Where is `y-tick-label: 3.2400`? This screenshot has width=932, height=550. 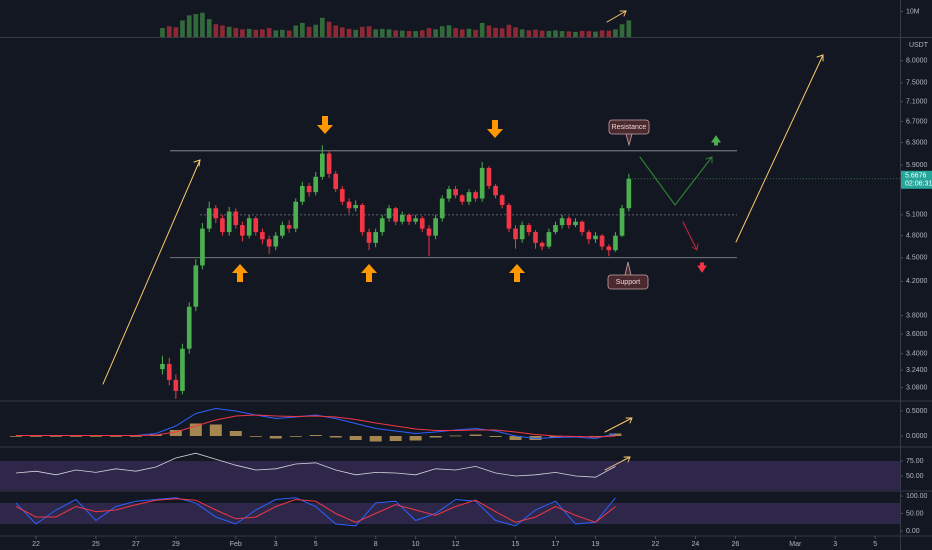
y-tick-label: 3.2400 is located at coordinates (917, 370).